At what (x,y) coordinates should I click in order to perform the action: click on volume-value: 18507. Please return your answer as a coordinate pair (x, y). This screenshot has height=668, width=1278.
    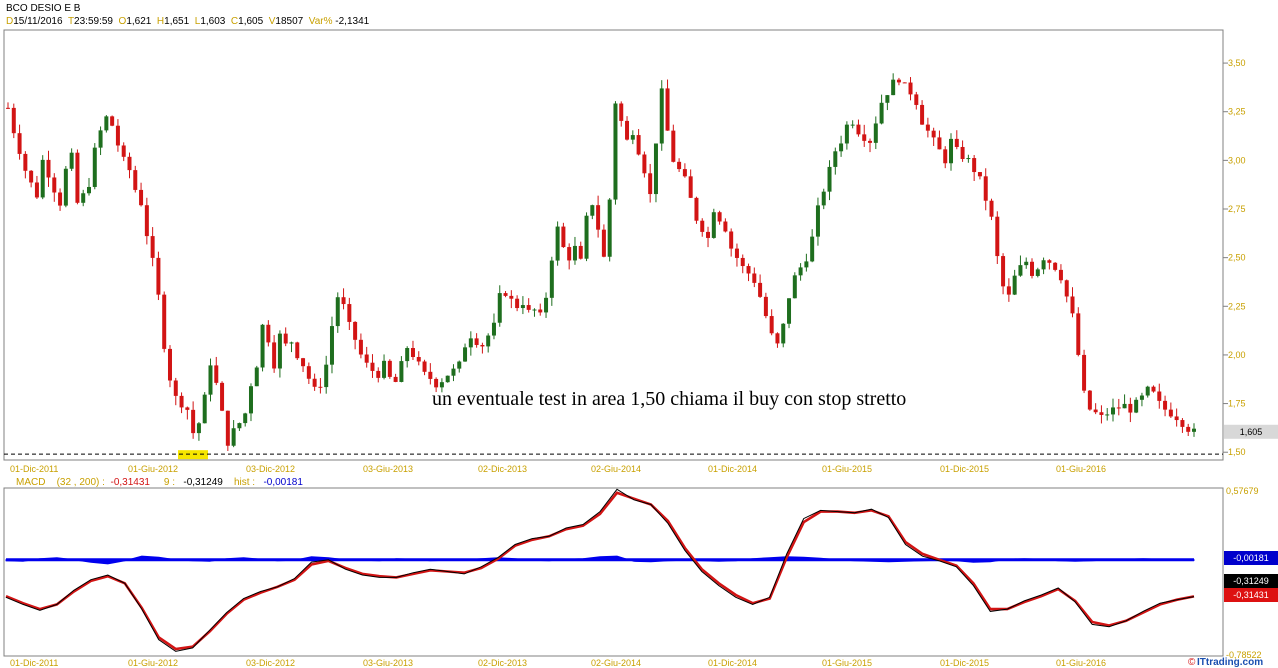
    Looking at the image, I should click on (289, 21).